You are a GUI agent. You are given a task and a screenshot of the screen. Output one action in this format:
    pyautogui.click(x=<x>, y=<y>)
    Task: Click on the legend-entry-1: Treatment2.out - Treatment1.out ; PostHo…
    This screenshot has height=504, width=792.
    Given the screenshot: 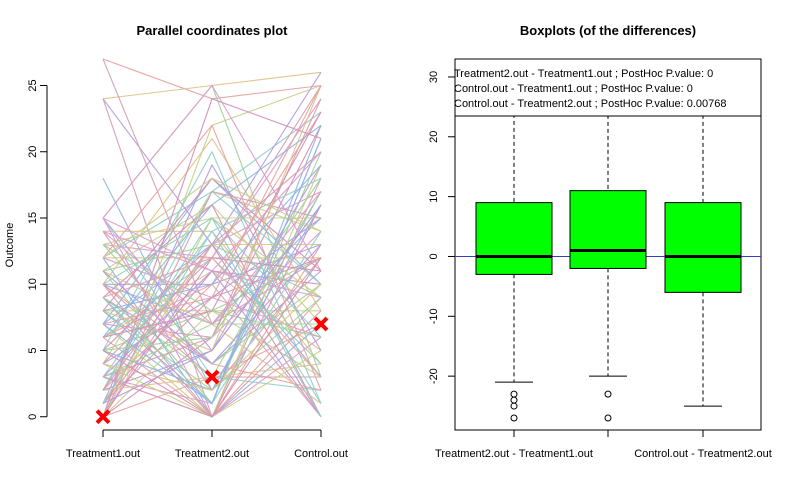 What is the action you would take?
    pyautogui.click(x=583, y=74)
    